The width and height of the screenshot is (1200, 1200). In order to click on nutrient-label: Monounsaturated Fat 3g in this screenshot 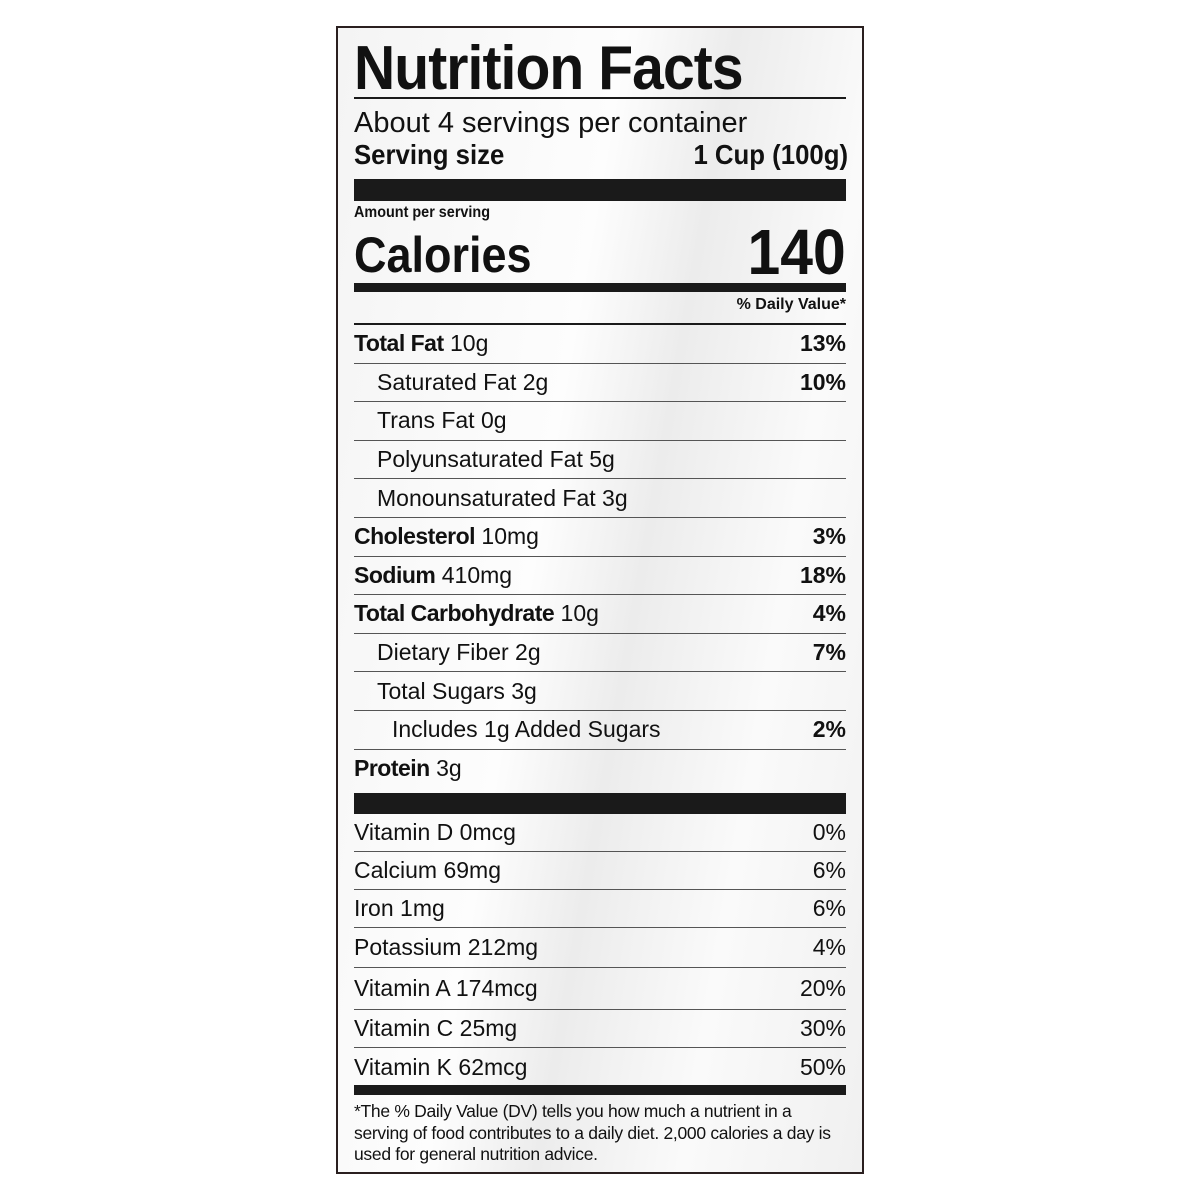, I will do `click(502, 498)`.